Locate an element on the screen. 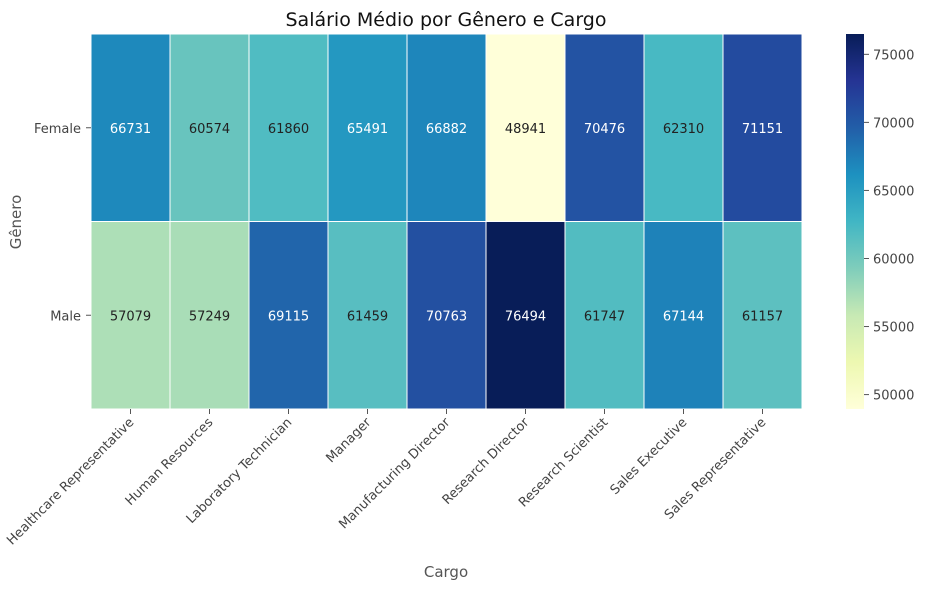 Image resolution: width=929 pixels, height=590 pixels. x-axis-label: Cargo is located at coordinates (446, 572).